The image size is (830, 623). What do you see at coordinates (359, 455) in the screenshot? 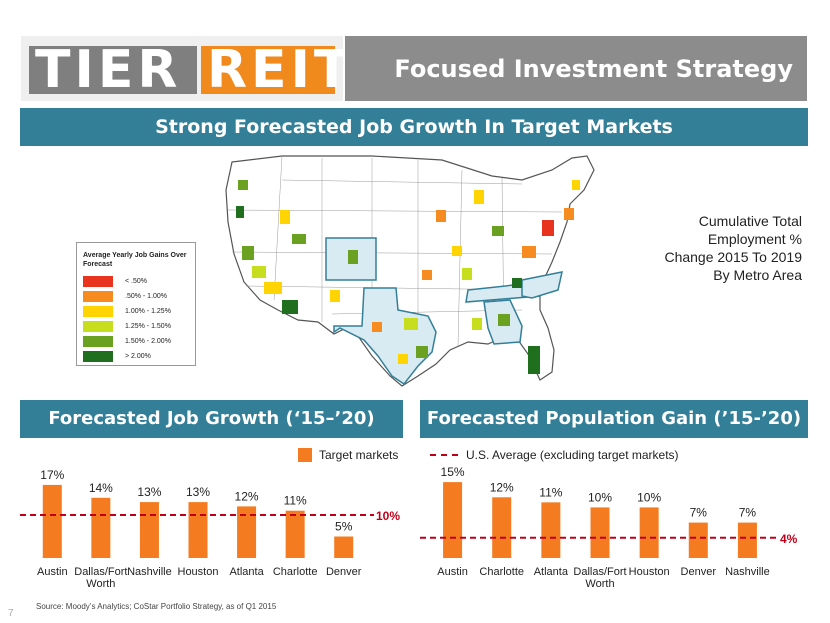
I see `target-markets-label: Target markets` at bounding box center [359, 455].